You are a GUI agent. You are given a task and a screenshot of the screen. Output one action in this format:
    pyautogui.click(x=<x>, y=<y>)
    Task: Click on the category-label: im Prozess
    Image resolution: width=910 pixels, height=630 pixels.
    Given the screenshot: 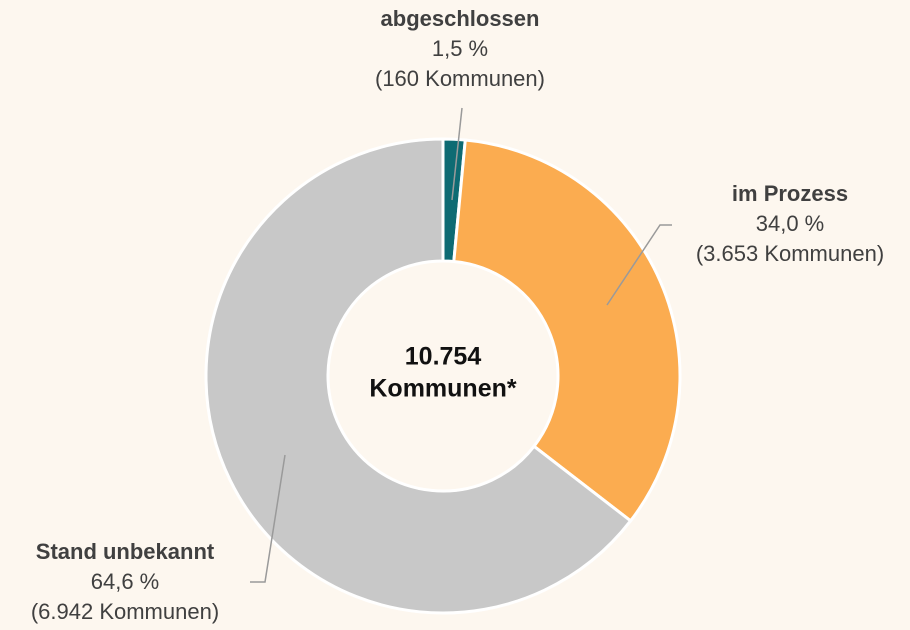 What is the action you would take?
    pyautogui.click(x=790, y=193)
    